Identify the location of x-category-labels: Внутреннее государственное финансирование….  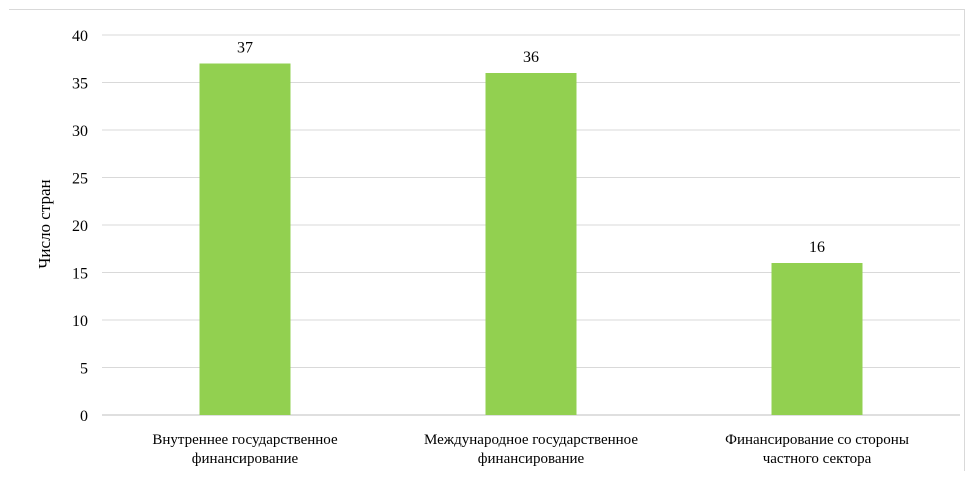
(530, 449).